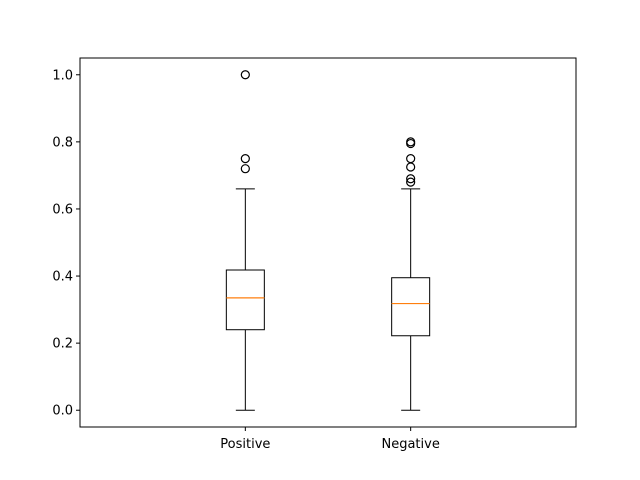 The image size is (640, 480). I want to click on y-tick-label: 0.0, so click(62, 411).